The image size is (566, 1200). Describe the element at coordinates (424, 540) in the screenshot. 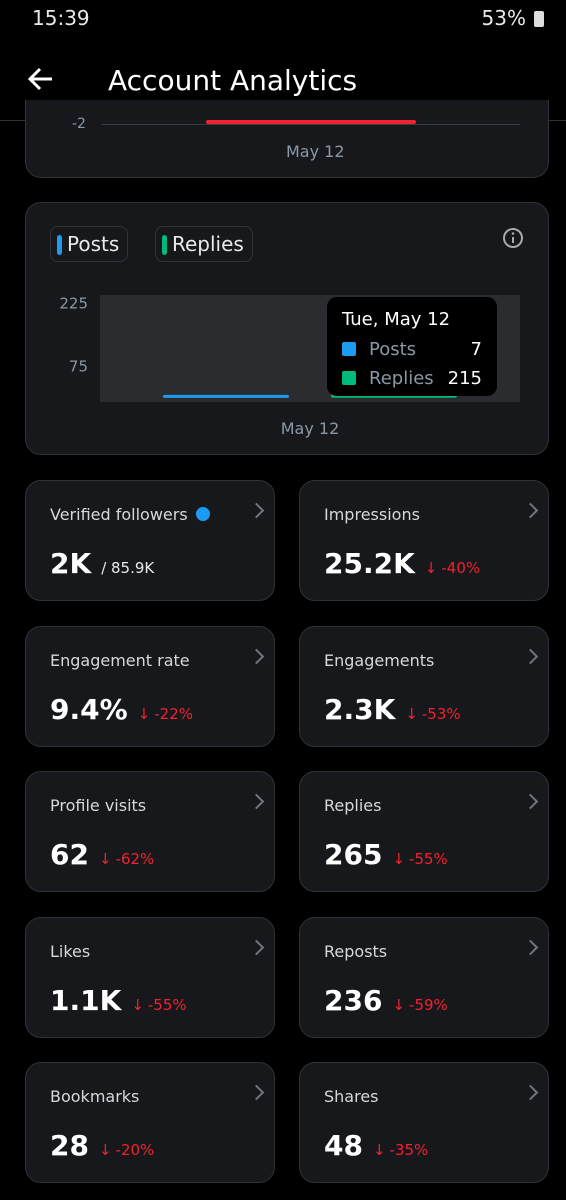

I see `metric-card: Impressions 25.2K ↓ -40%` at that location.